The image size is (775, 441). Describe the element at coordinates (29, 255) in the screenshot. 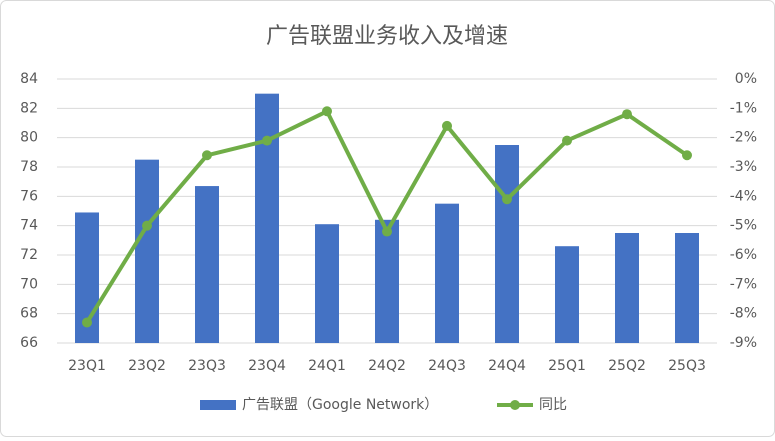

I see `y-tick-label: 72` at that location.